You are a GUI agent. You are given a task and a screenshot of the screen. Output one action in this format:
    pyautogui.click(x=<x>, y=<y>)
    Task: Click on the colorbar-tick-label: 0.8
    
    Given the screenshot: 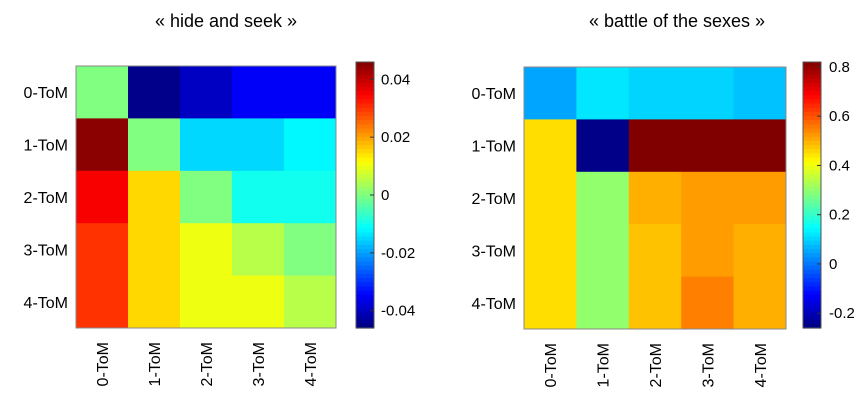 What is the action you would take?
    pyautogui.click(x=839, y=67)
    